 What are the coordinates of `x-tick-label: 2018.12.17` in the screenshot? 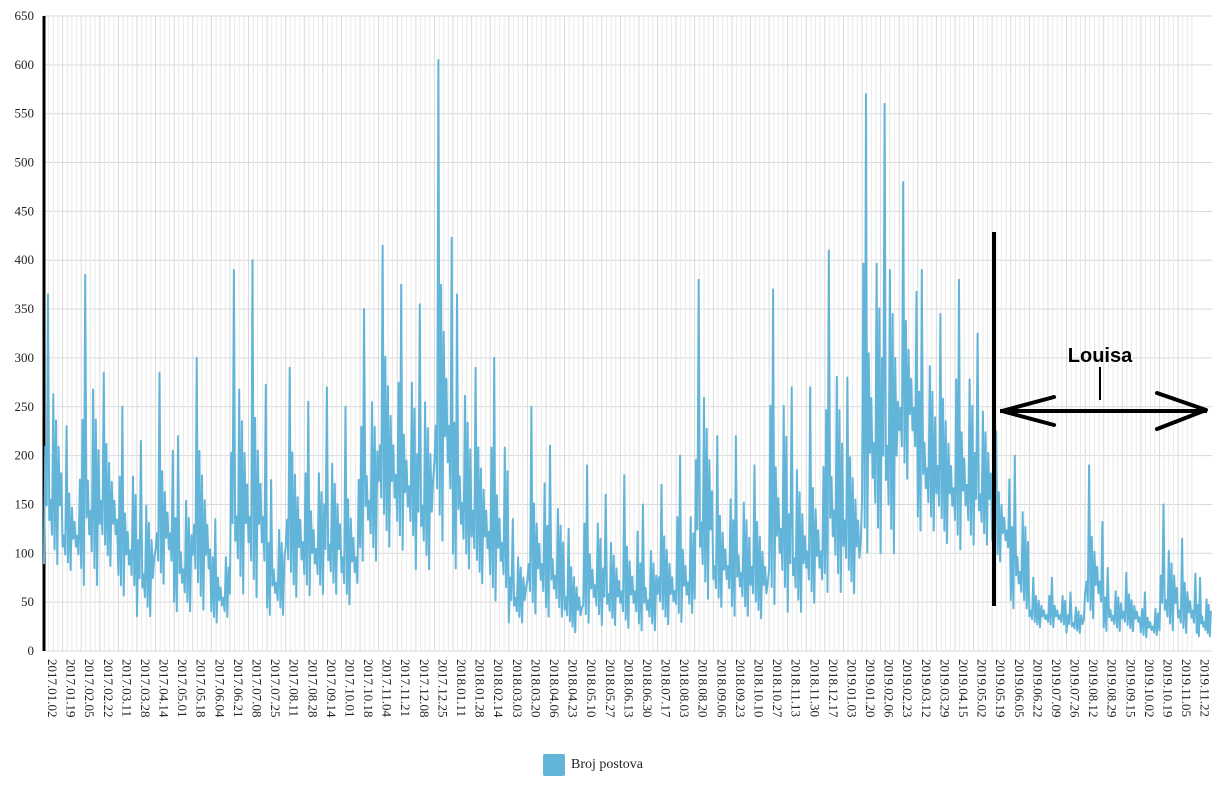 It's located at (833, 688).